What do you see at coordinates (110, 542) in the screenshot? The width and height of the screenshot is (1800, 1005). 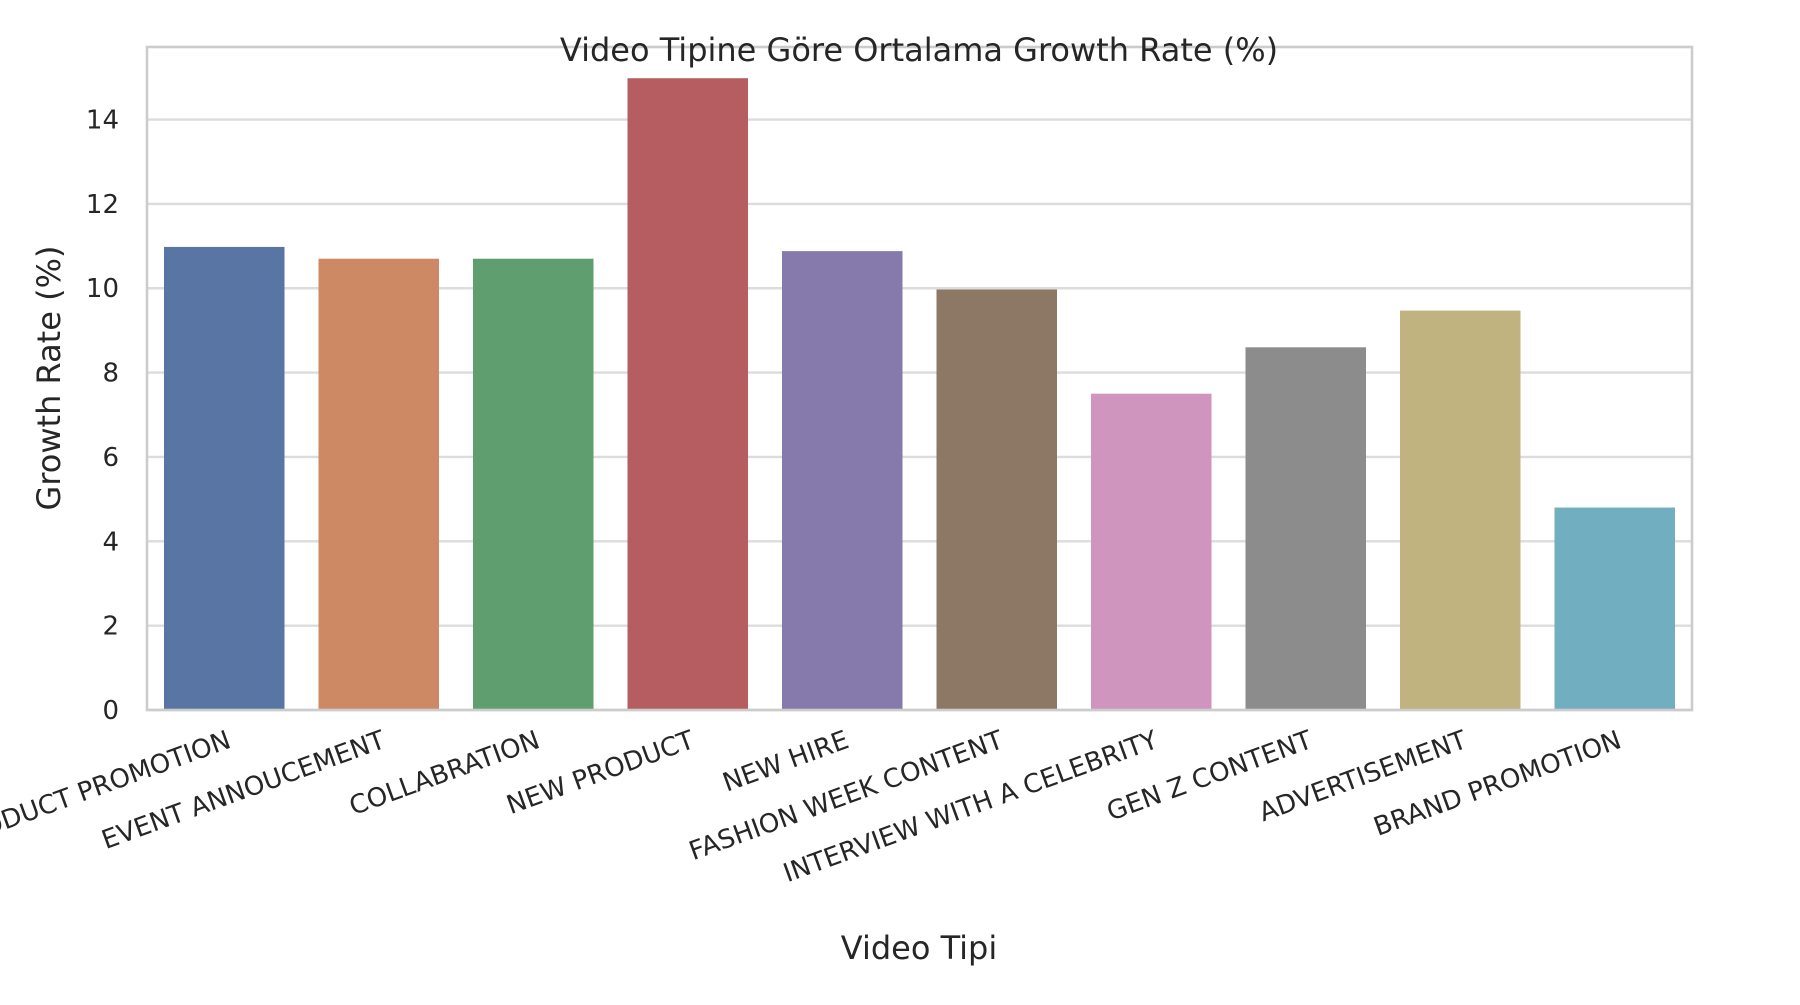 I see `y-tick-label: 4` at bounding box center [110, 542].